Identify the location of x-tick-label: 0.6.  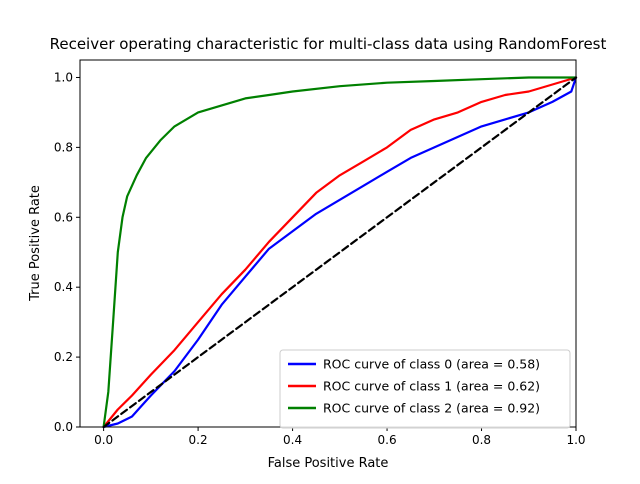
(387, 440).